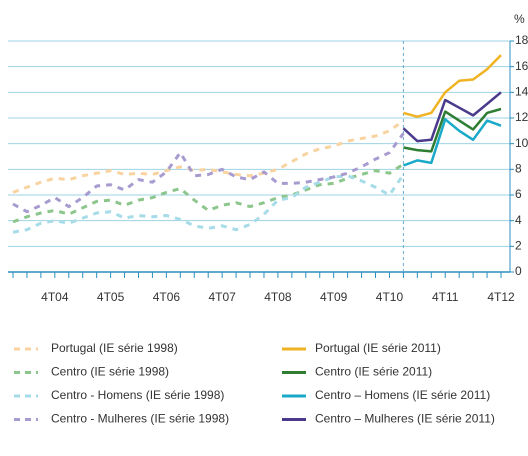 The image size is (528, 456). What do you see at coordinates (445, 297) in the screenshot?
I see `x-tick-label: 4T11` at bounding box center [445, 297].